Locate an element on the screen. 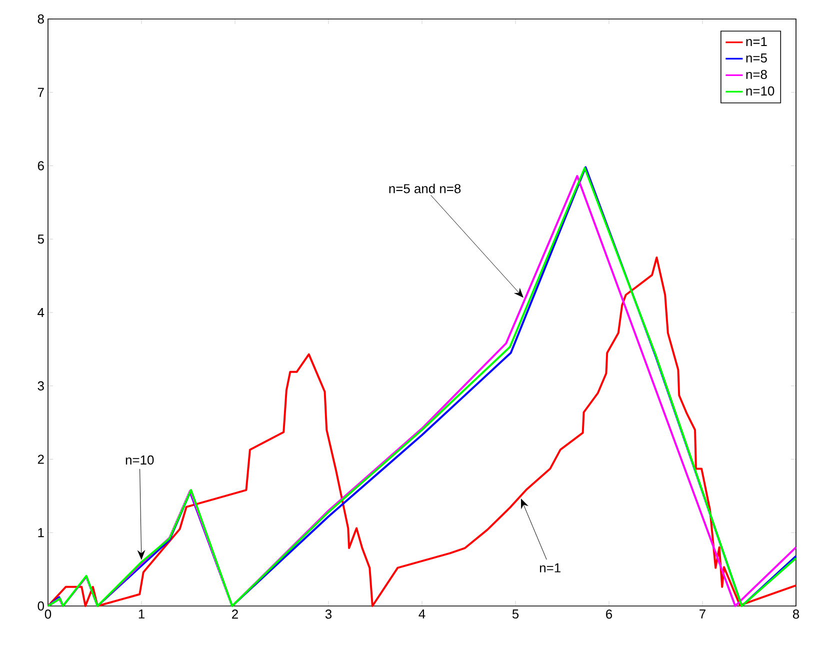 The width and height of the screenshot is (834, 647). y-tick-label: 8 is located at coordinates (41, 19).